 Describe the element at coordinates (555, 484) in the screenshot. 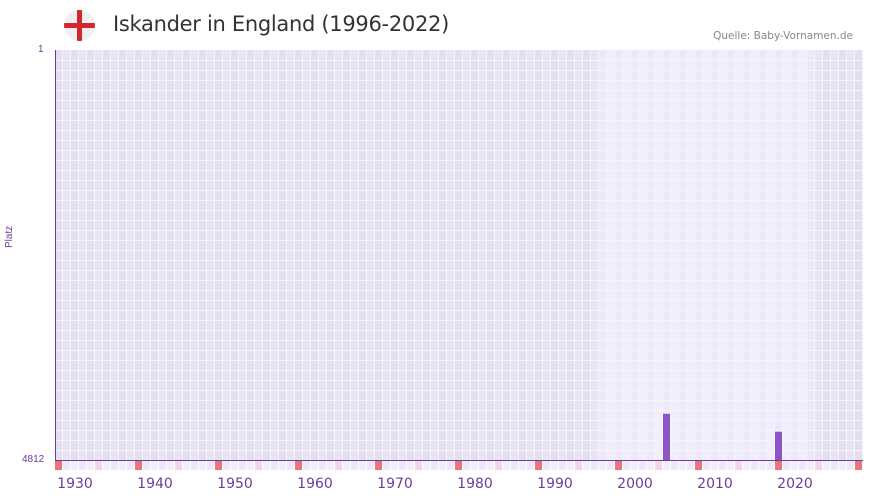

I see `x-tick-label: 1990` at that location.